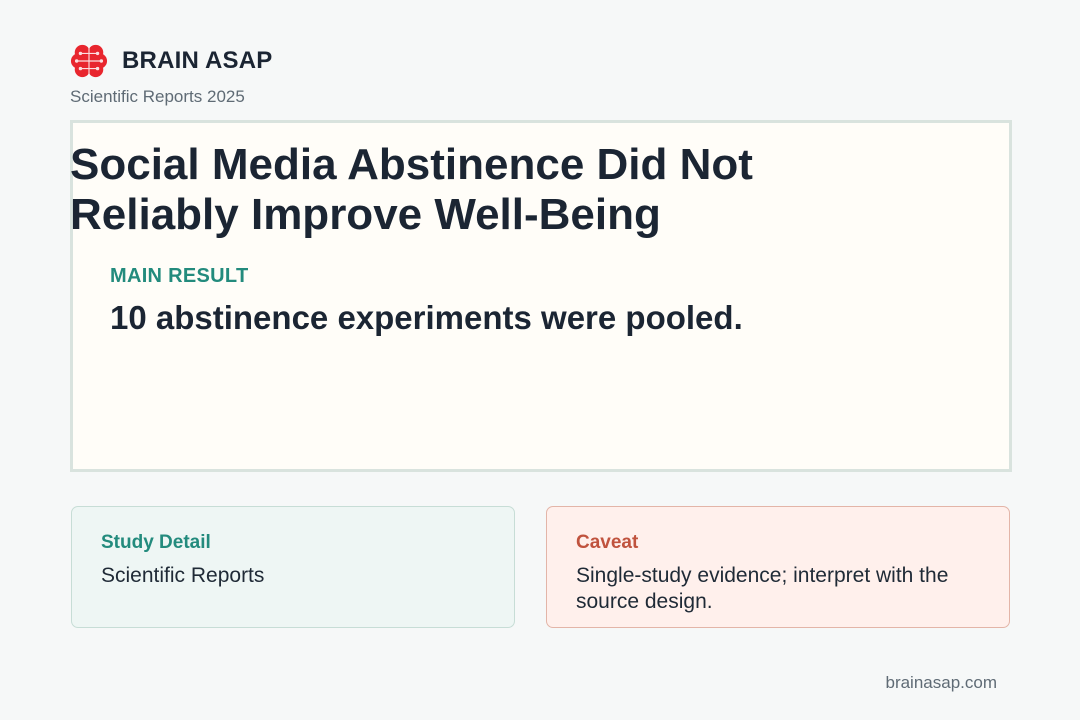  Describe the element at coordinates (426, 317) in the screenshot. I see `main-result-text: 10 abstinence experiments were pooled.` at that location.